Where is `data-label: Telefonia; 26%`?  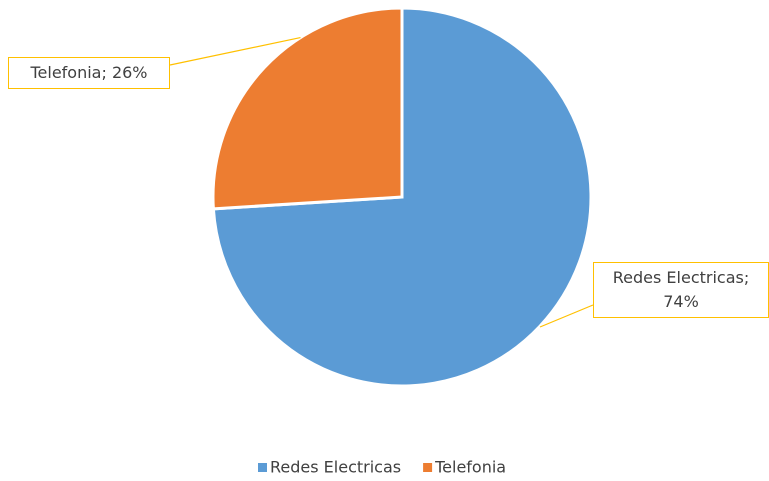
data-label: Telefonia; 26% is located at coordinates (89, 73).